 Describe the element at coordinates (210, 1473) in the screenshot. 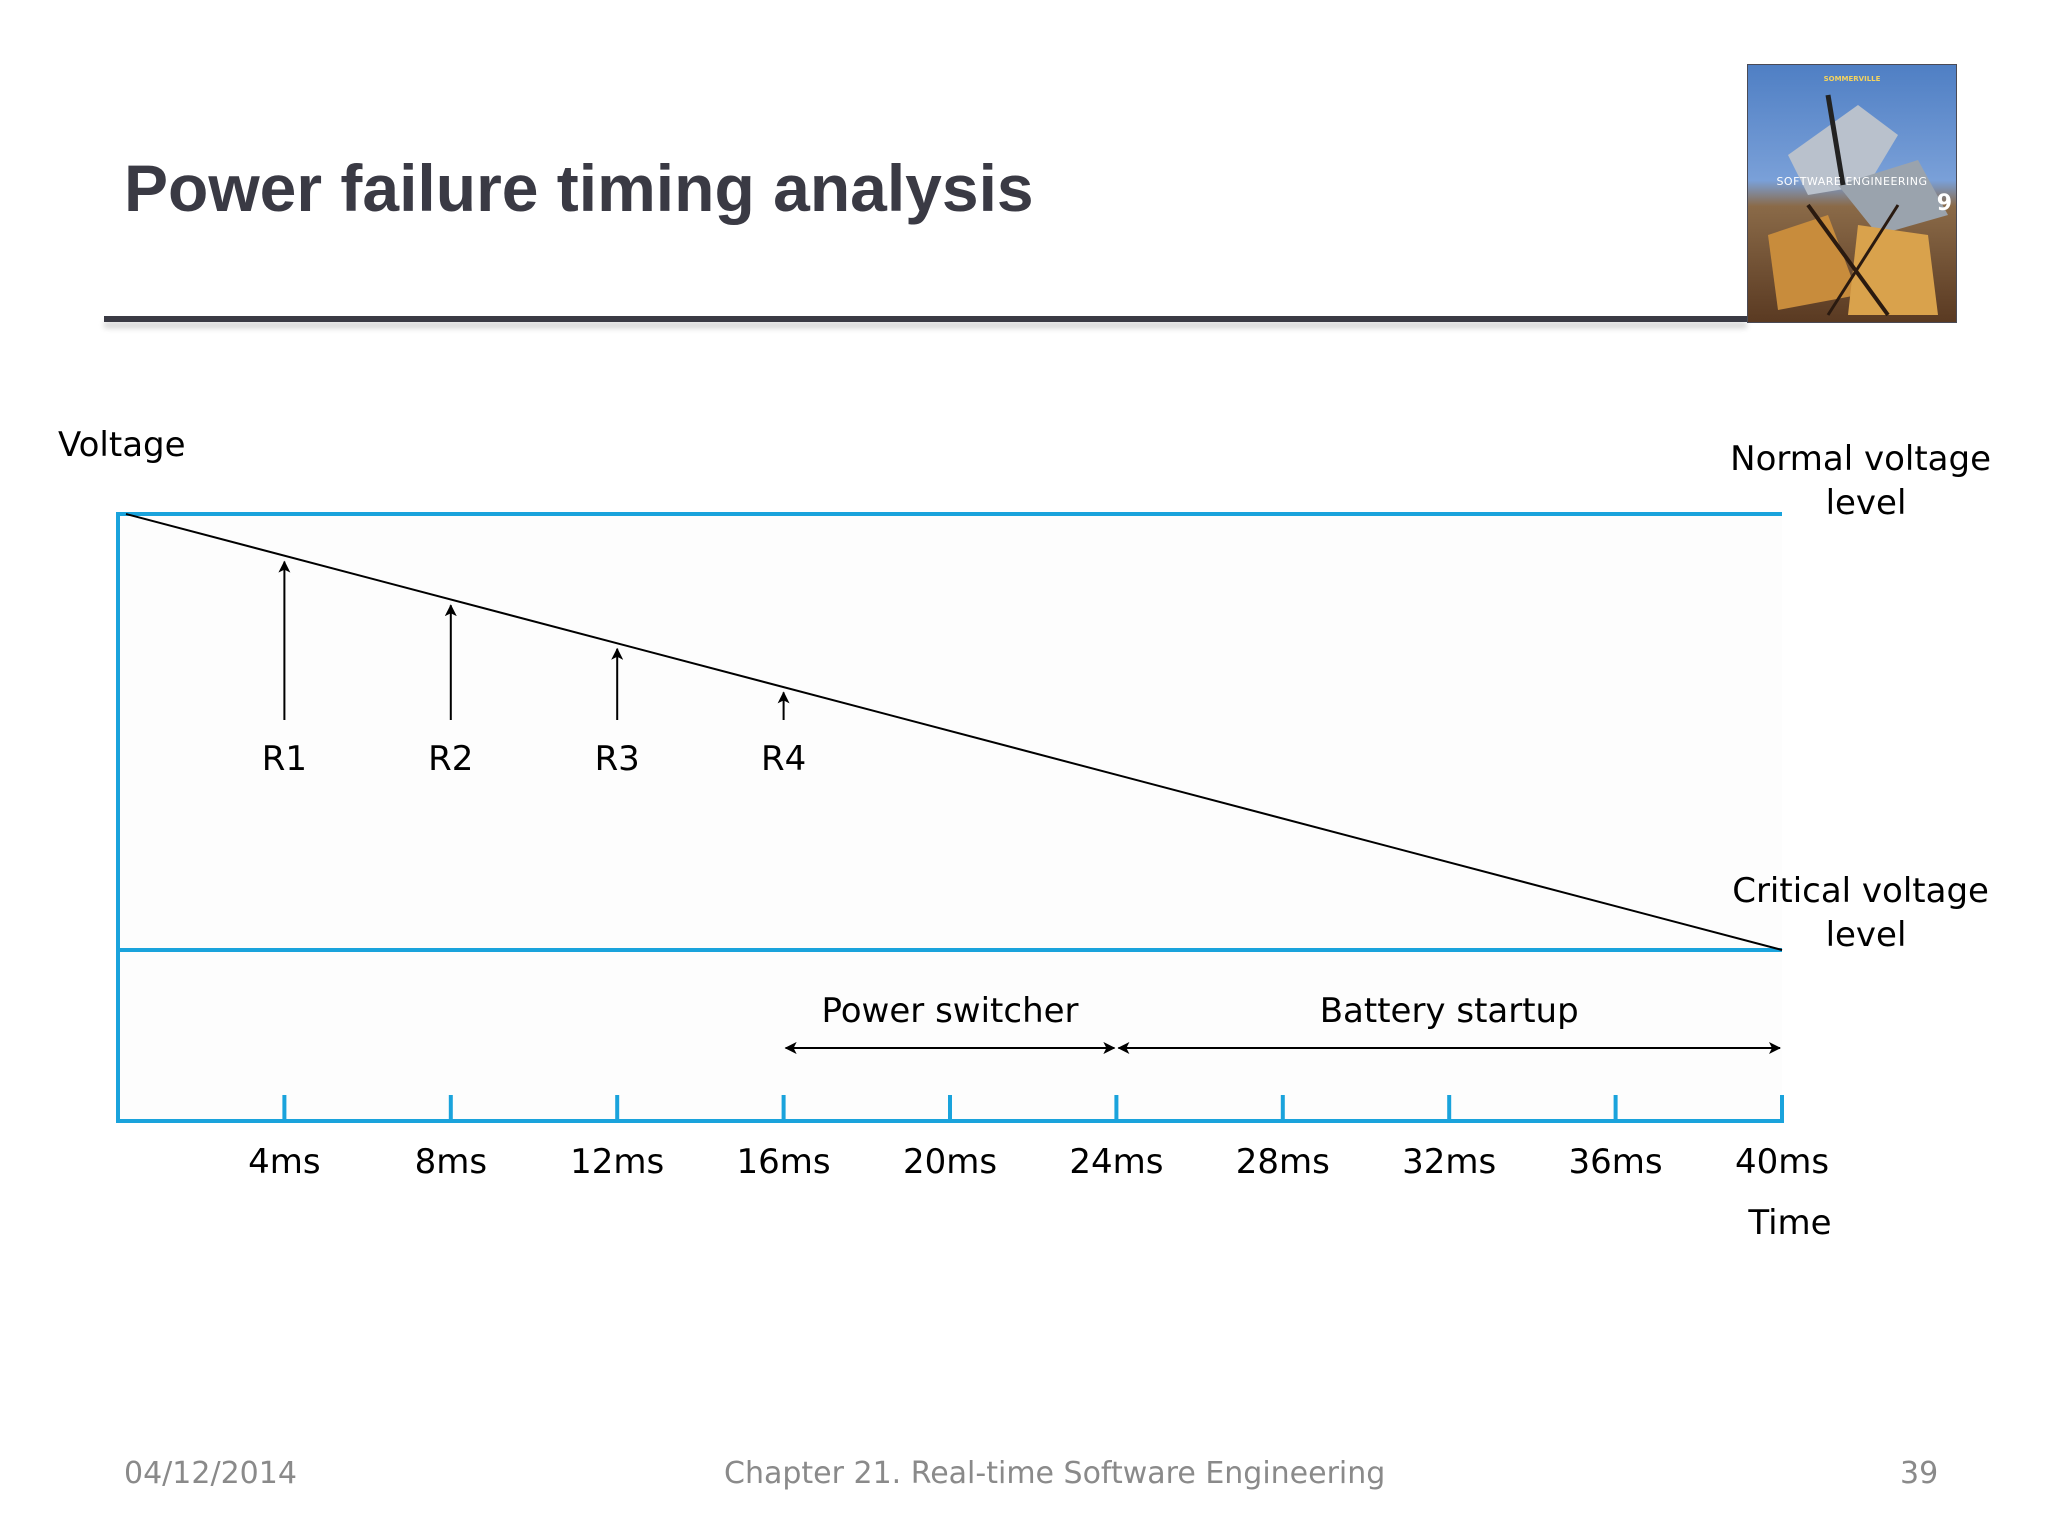

I see `footer-date: 04/12/2014` at that location.